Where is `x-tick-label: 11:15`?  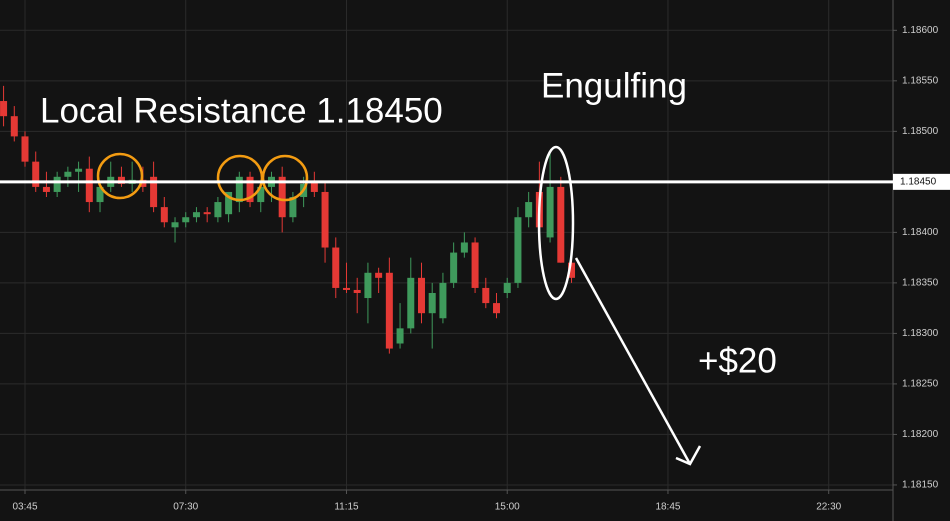
x-tick-label: 11:15 is located at coordinates (346, 507).